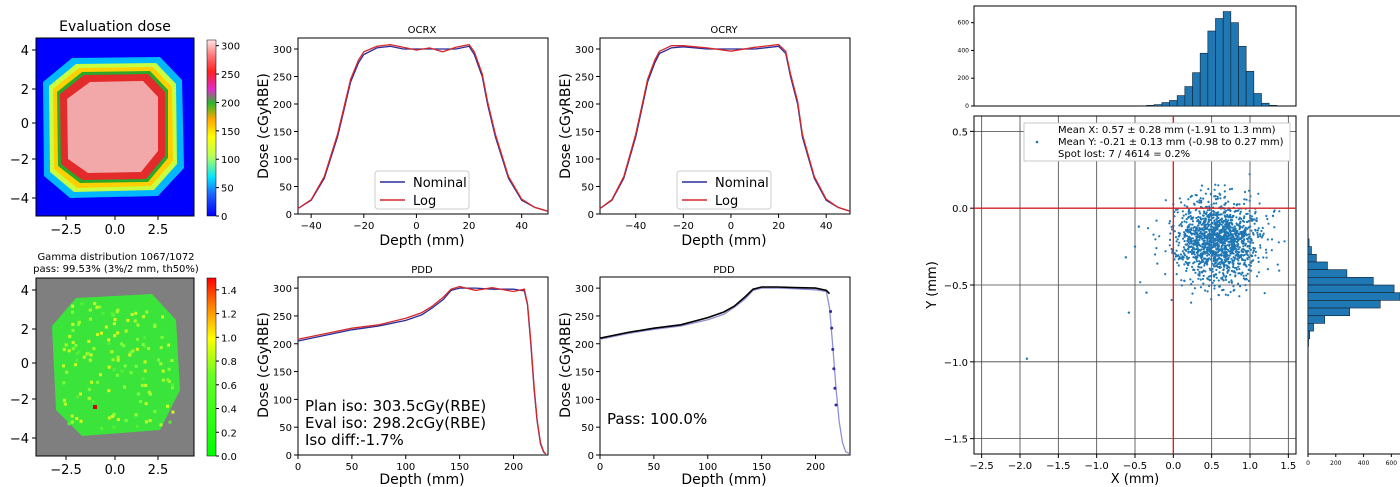  Describe the element at coordinates (115, 230) in the screenshot. I see `x-tick-label: 0.0` at that location.